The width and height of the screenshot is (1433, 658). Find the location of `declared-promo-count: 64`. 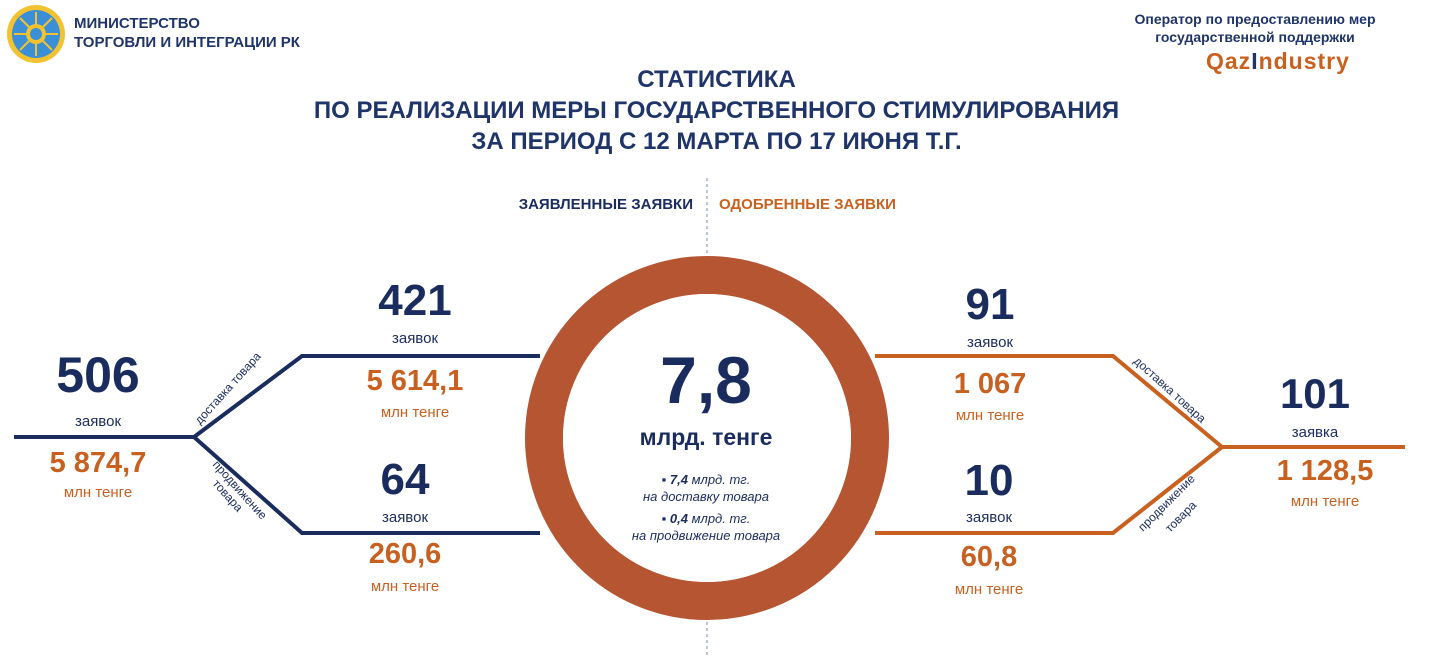

declared-promo-count: 64 is located at coordinates (405, 479).